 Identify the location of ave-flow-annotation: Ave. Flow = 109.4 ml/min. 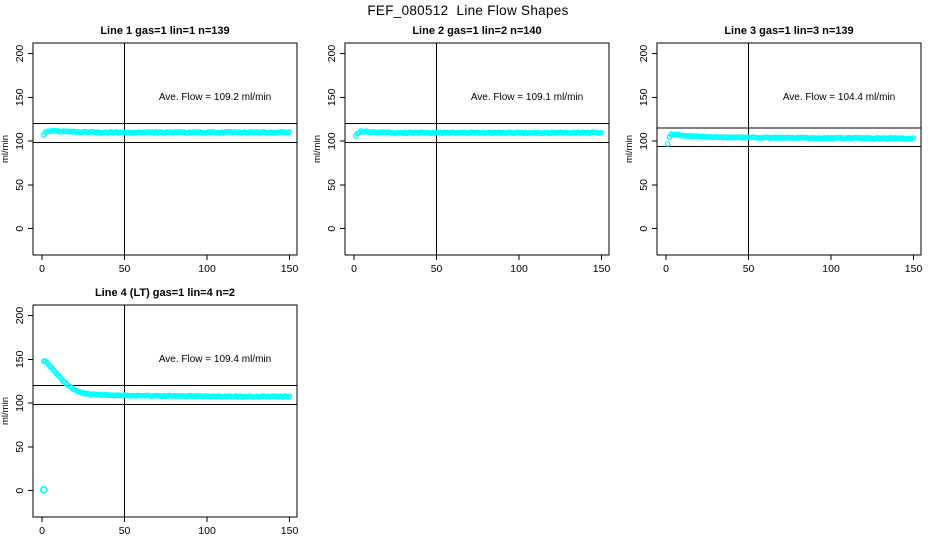
(215, 359).